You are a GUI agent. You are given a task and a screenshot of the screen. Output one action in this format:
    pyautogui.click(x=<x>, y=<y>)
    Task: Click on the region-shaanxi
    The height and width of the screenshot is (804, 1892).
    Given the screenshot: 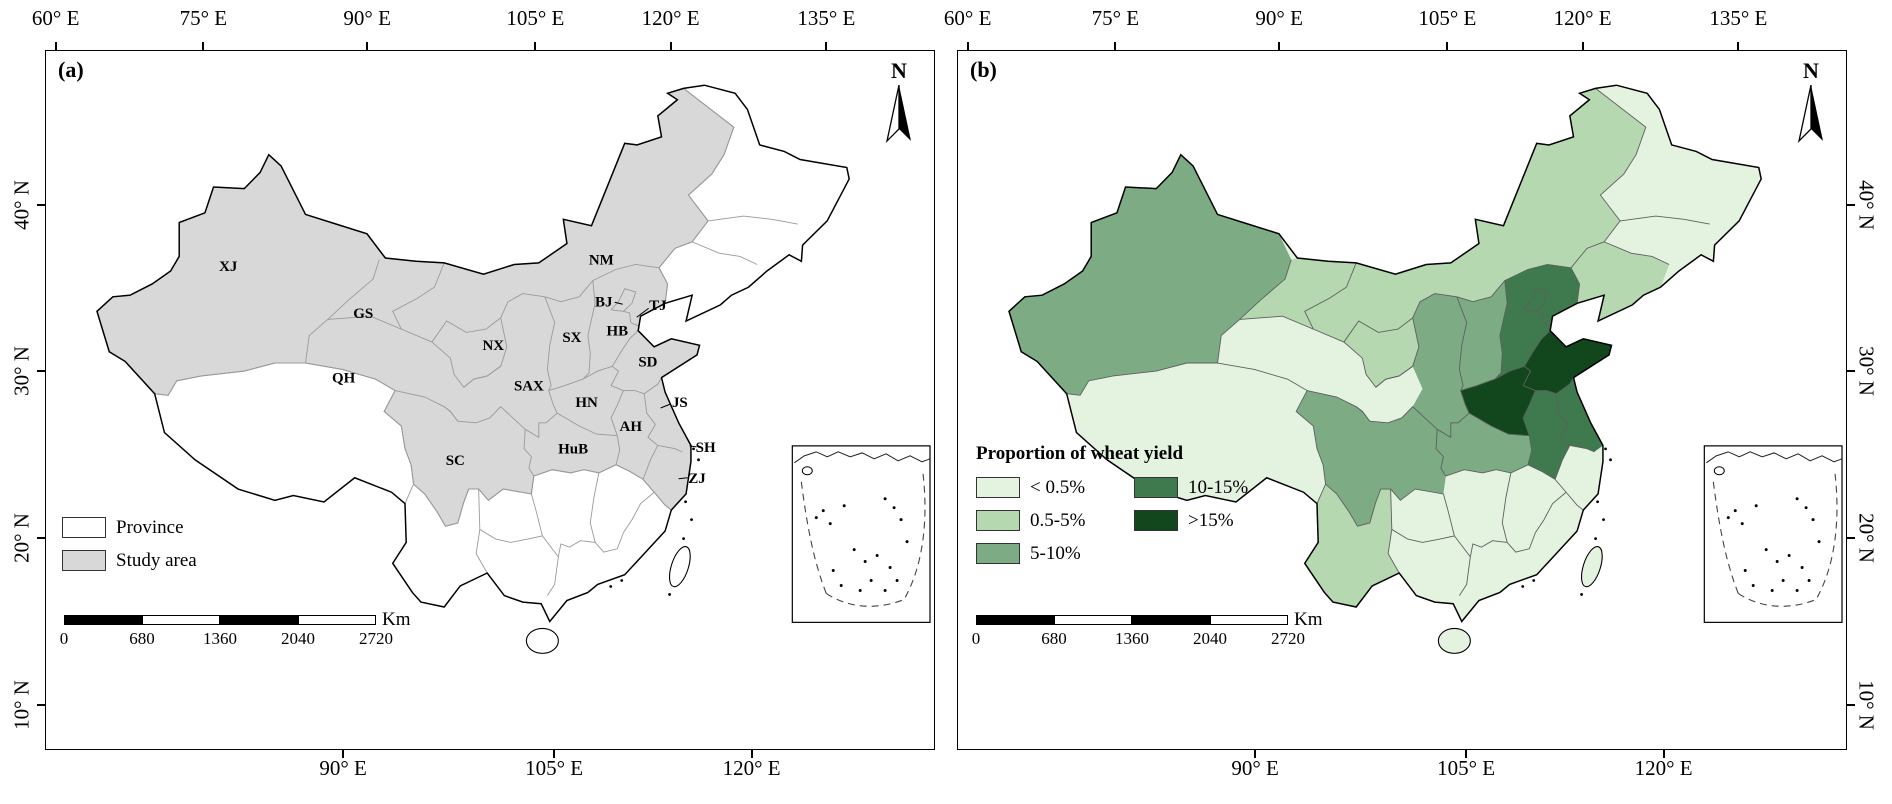 What is the action you would take?
    pyautogui.click(x=1460, y=359)
    